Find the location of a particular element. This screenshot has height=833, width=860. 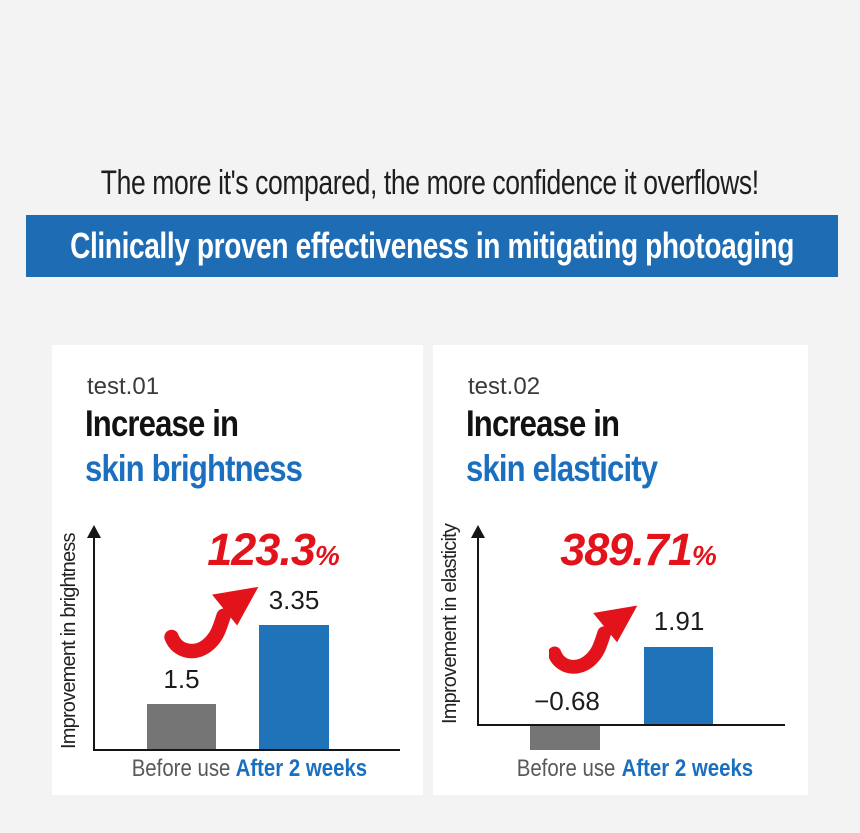

percent-increase: 123.3% is located at coordinates (273, 550).